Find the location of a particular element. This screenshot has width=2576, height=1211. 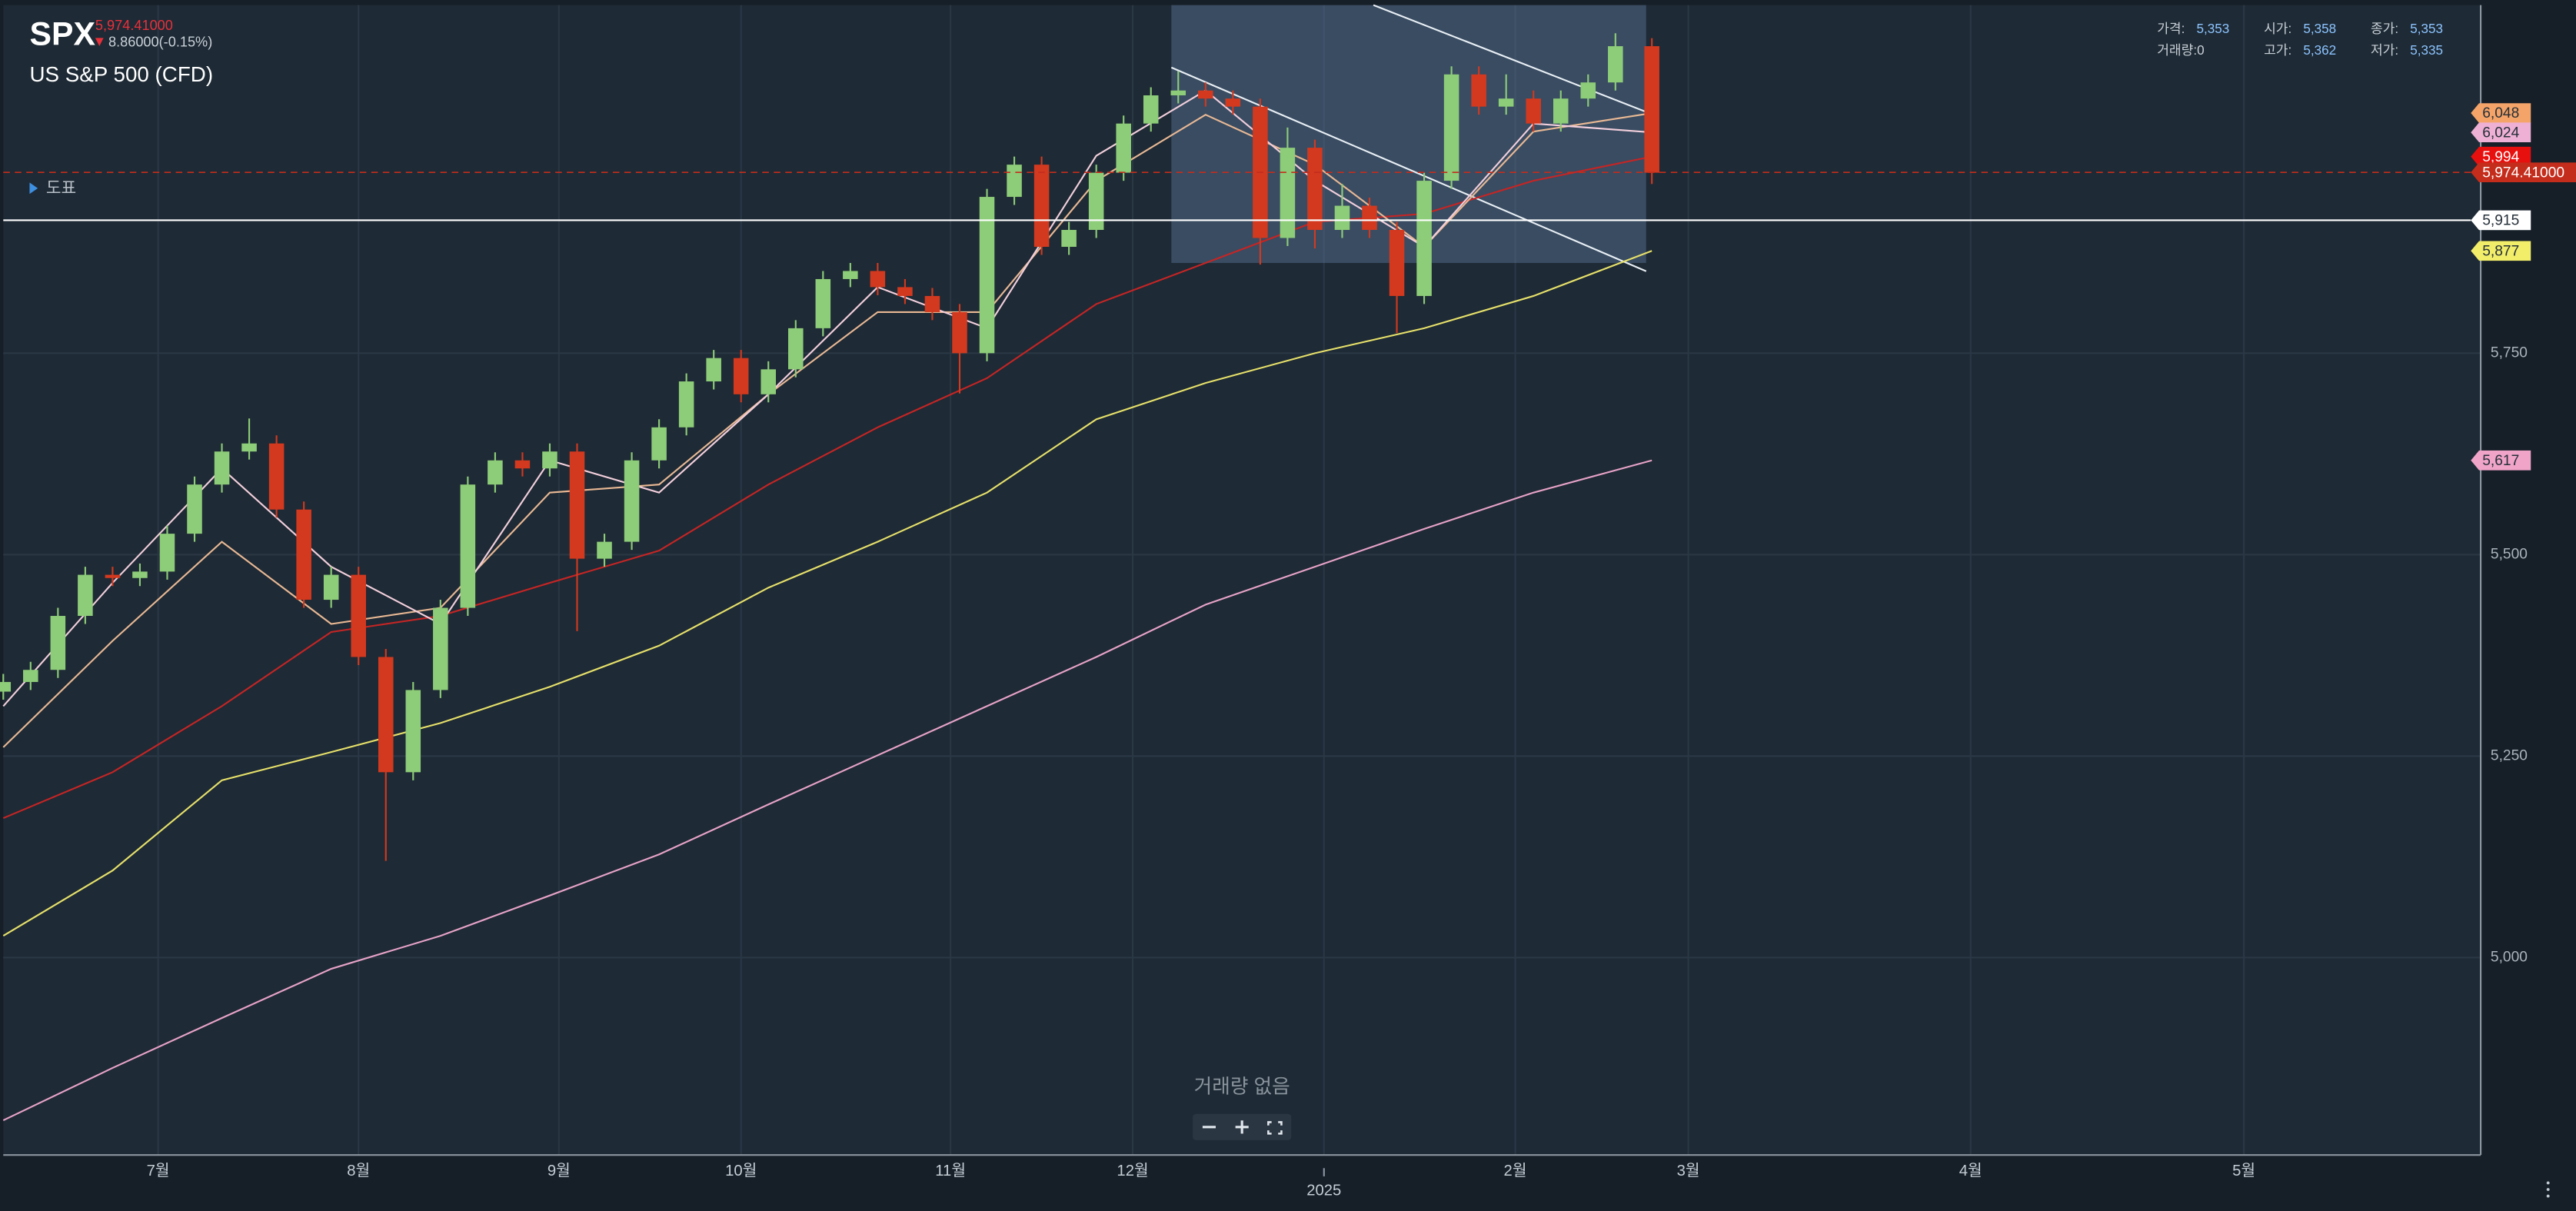

price-tag-label: 5,974.41000 is located at coordinates (2523, 173).